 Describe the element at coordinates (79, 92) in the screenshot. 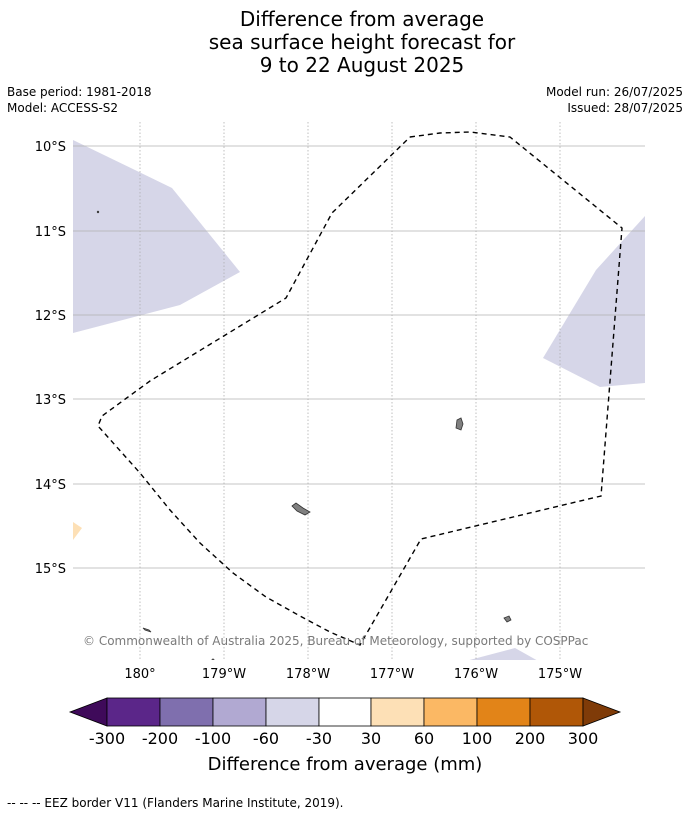

I see `base-period: Base period: 1981-2018` at that location.